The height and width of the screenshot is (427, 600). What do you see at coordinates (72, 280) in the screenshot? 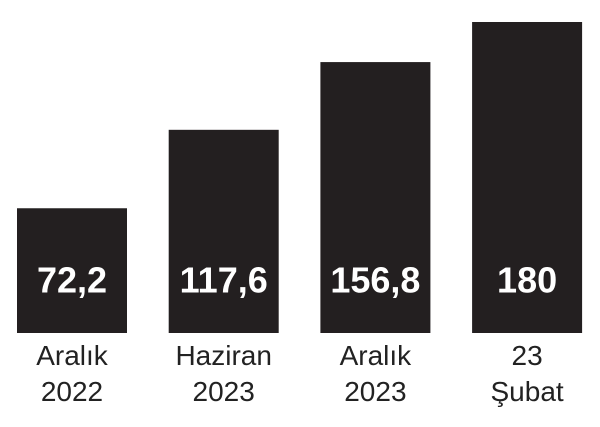
I see `value-label: 72,2` at bounding box center [72, 280].